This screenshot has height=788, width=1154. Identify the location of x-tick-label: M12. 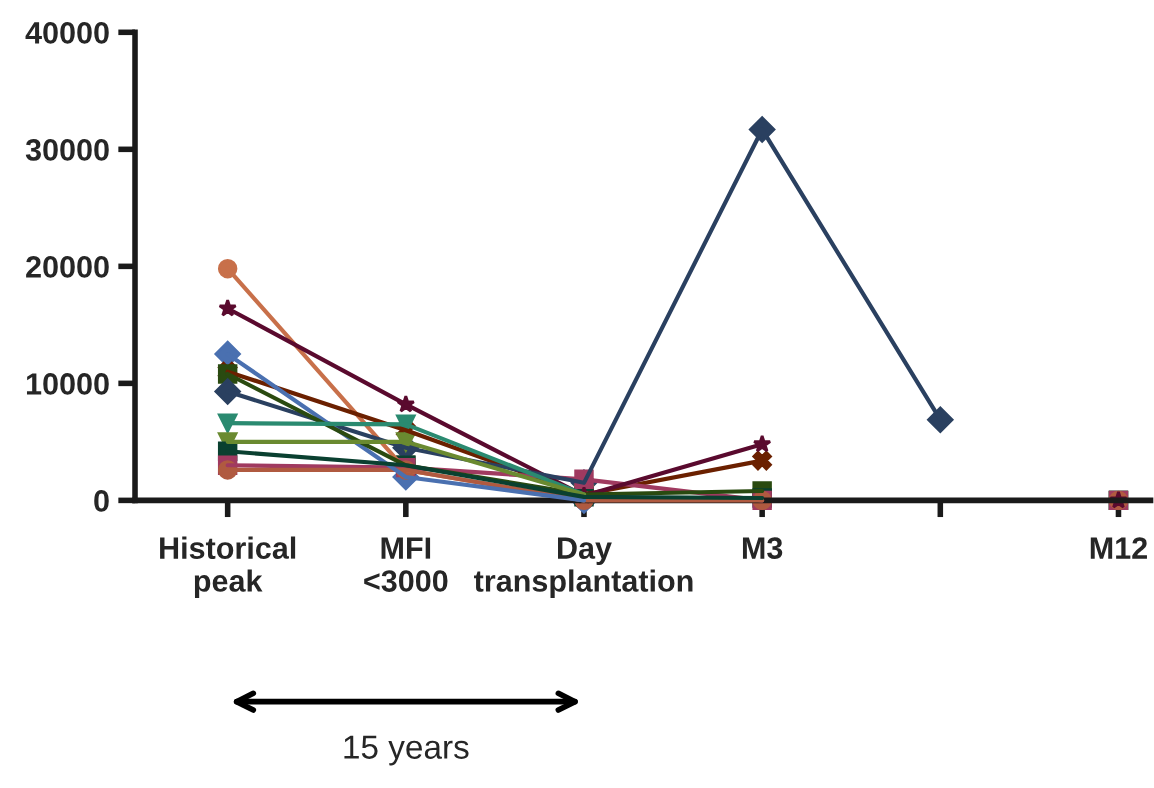
(1118, 548).